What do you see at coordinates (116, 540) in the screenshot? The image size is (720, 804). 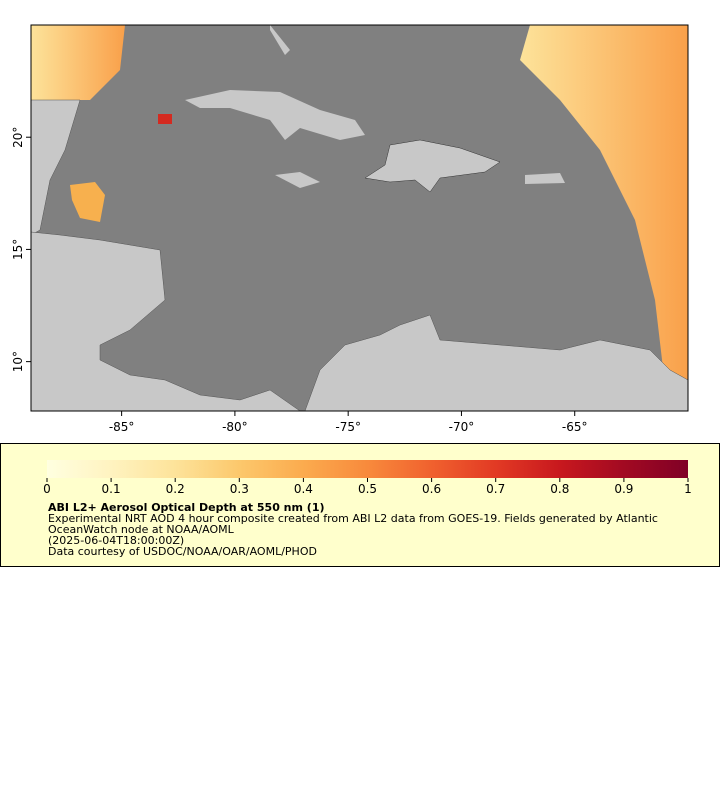 I see `legend-line: (2025-06-04T18:00:00Z)` at bounding box center [116, 540].